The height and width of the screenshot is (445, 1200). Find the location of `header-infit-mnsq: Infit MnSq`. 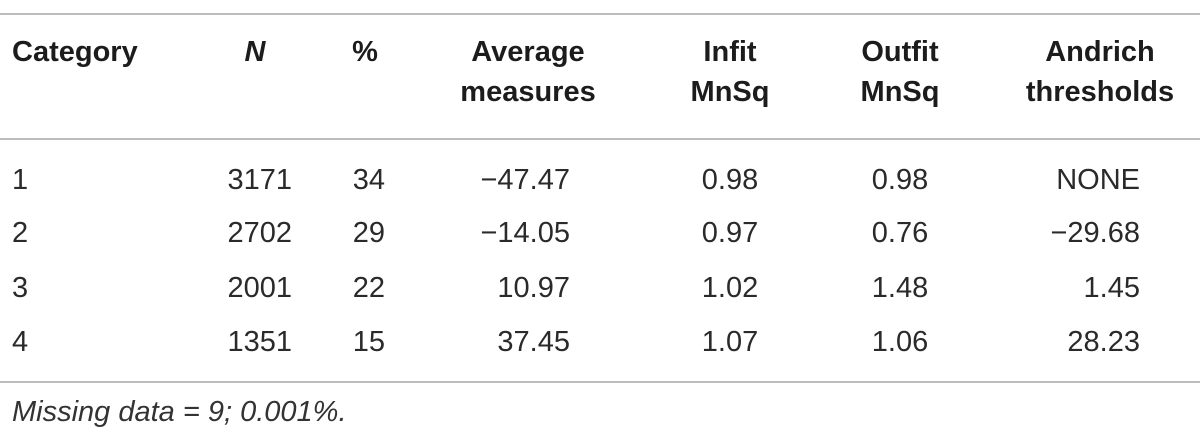

header-infit-mnsq: Infit MnSq is located at coordinates (730, 72).